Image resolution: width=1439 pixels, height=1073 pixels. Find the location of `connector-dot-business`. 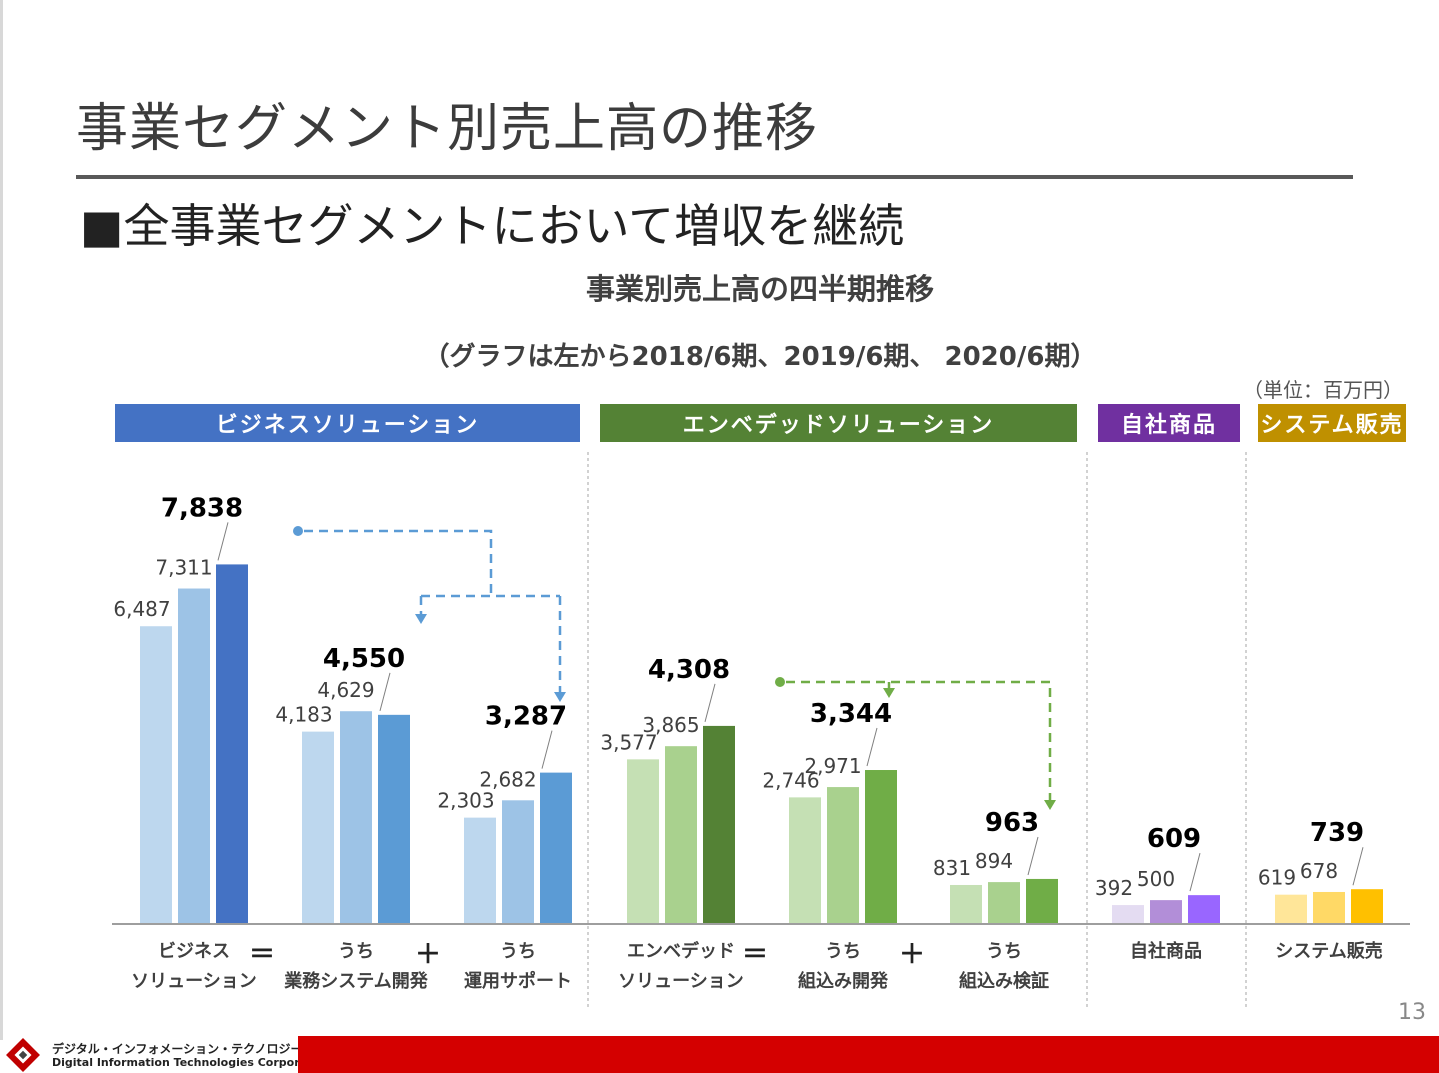

connector-dot-business is located at coordinates (298, 531).